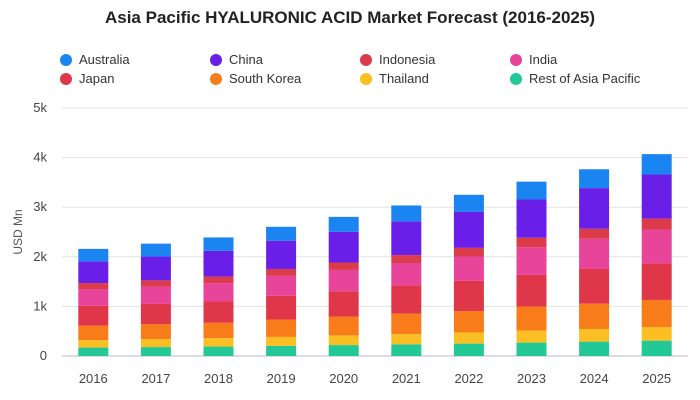  Describe the element at coordinates (236, 59) in the screenshot. I see `legend-item-china: China` at that location.